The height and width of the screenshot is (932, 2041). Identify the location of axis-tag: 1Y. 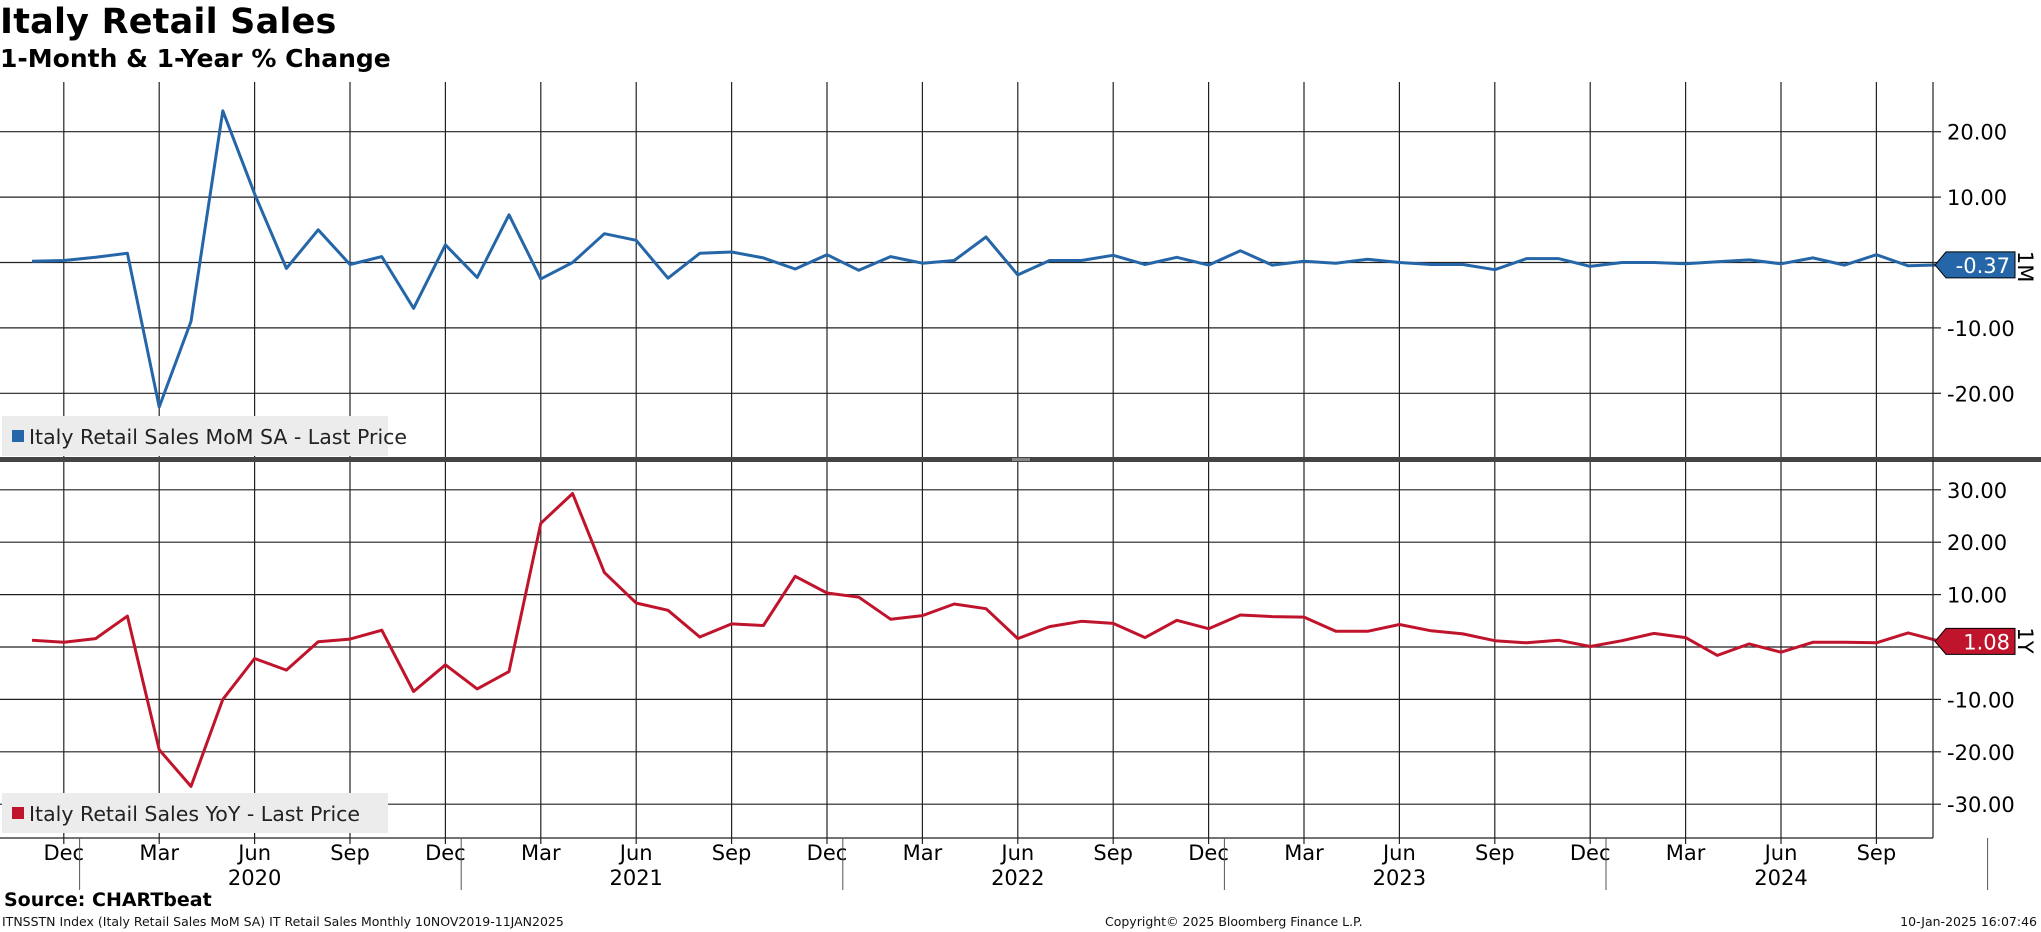
(2025, 640).